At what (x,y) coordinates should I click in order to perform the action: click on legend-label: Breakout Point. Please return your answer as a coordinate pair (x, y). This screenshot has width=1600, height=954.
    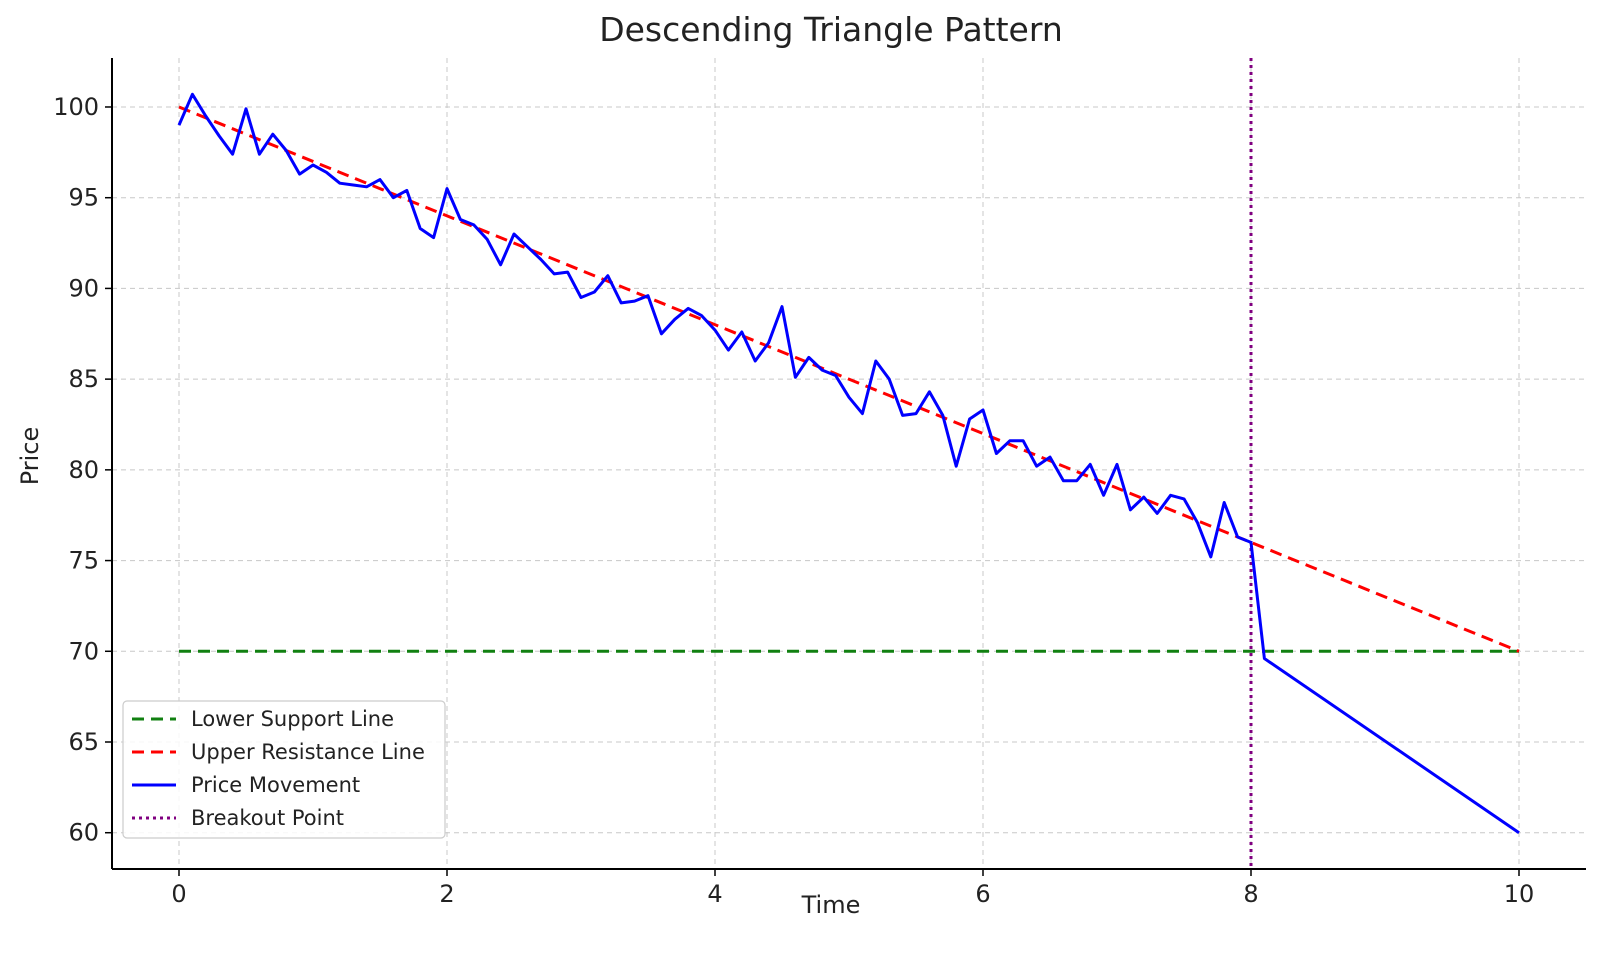
    Looking at the image, I should click on (267, 818).